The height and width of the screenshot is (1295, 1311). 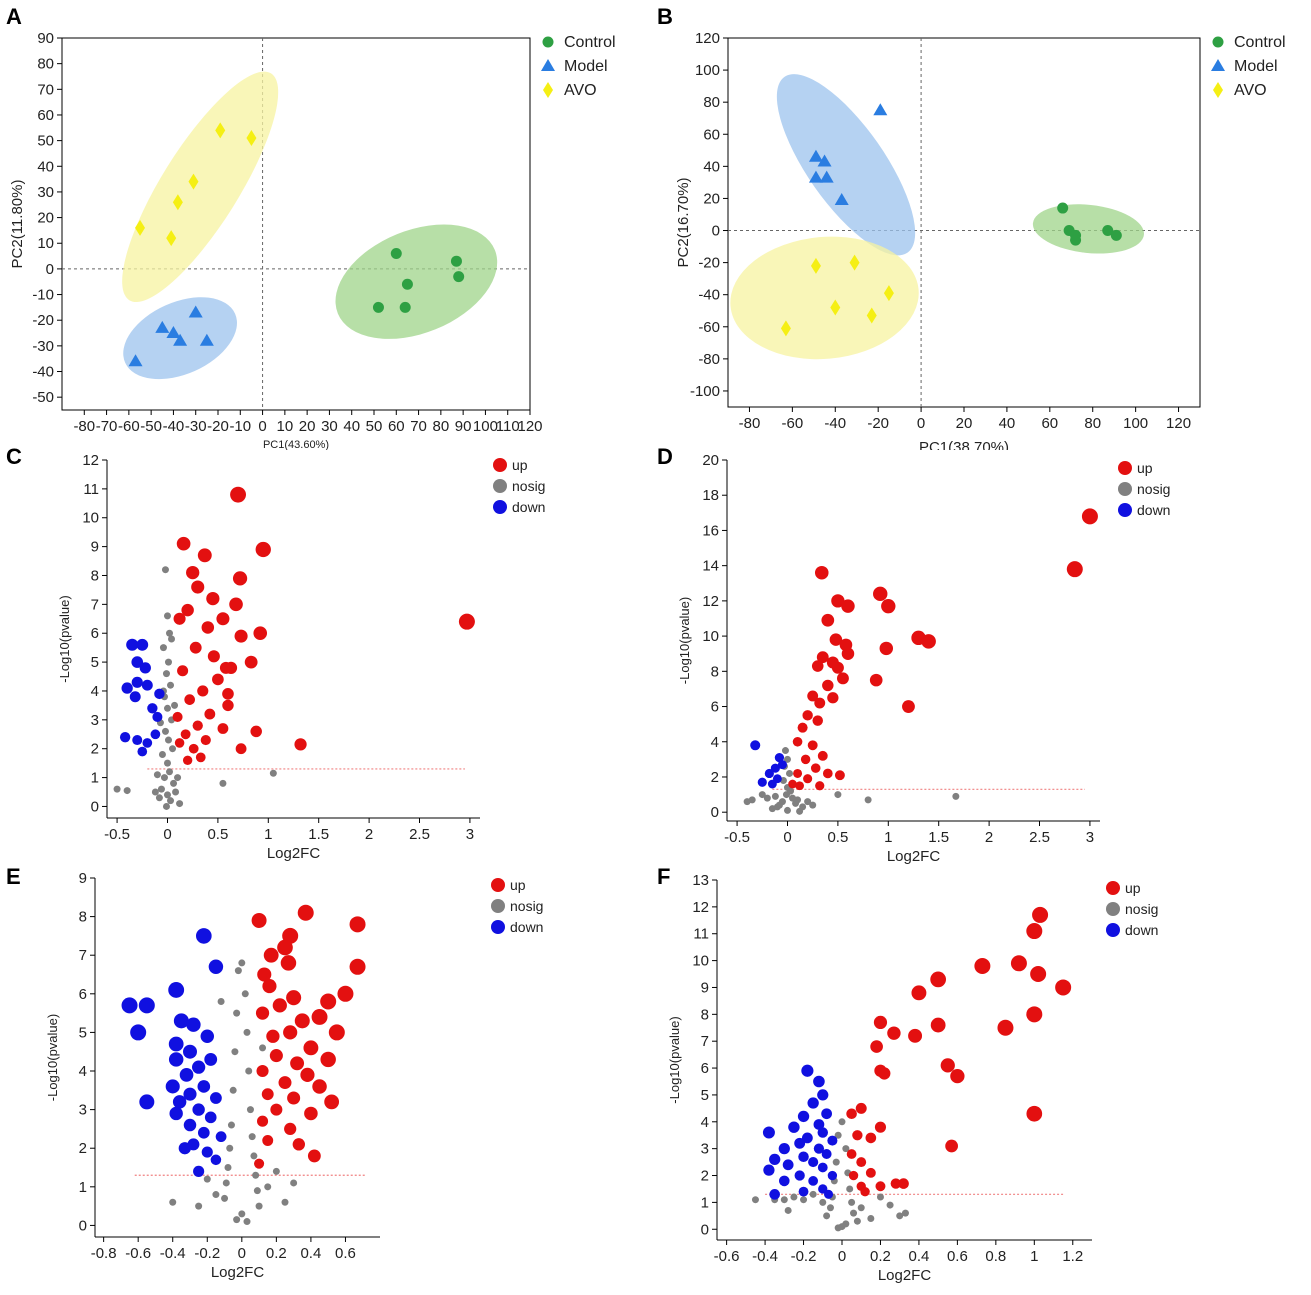 I want to click on y-tick-label: 7, so click(x=705, y=1041).